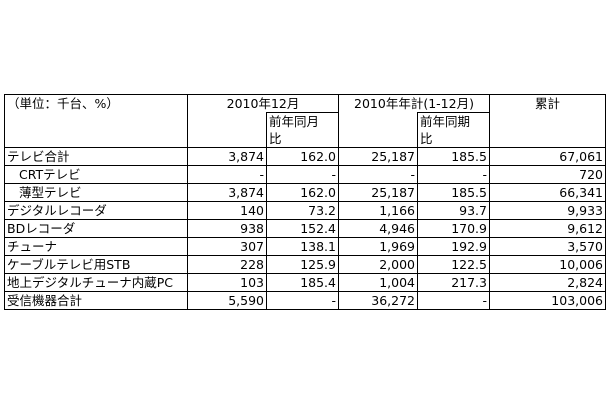  I want to click on period-year-header: 2010年年計(1-12月), so click(414, 103).